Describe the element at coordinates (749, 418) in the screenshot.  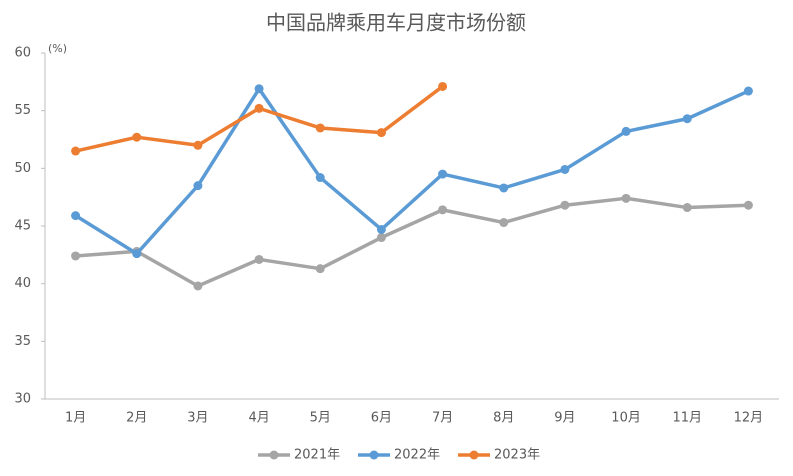
I see `x-tick-label: 12月` at that location.